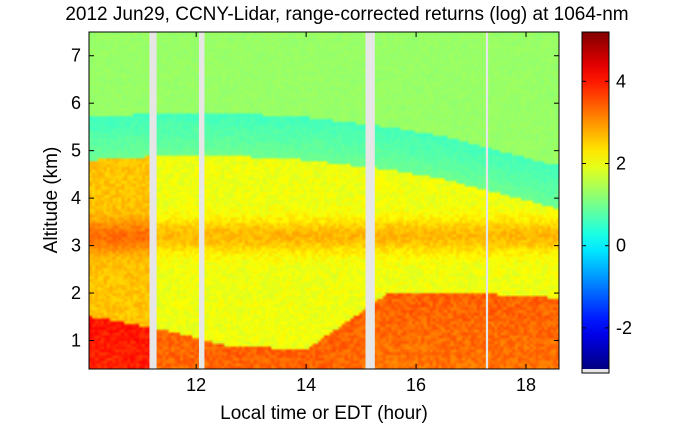 The image size is (695, 428). Describe the element at coordinates (76, 103) in the screenshot. I see `y-tick-label: 6` at that location.